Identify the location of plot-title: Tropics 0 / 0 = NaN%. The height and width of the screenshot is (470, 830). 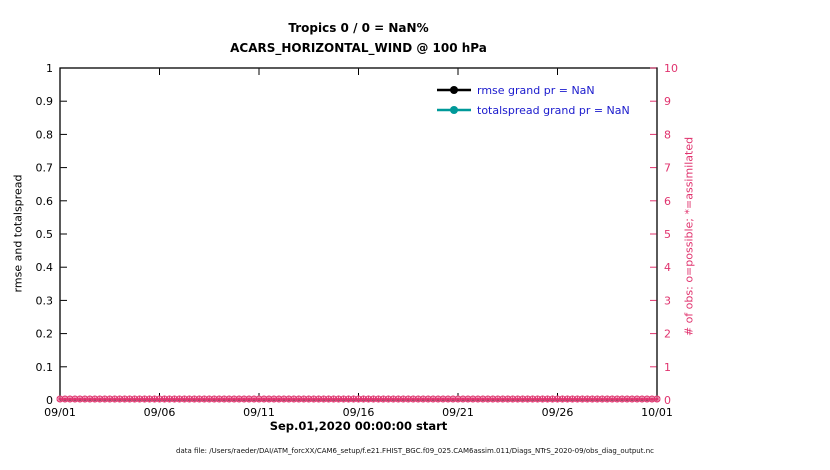
(358, 28).